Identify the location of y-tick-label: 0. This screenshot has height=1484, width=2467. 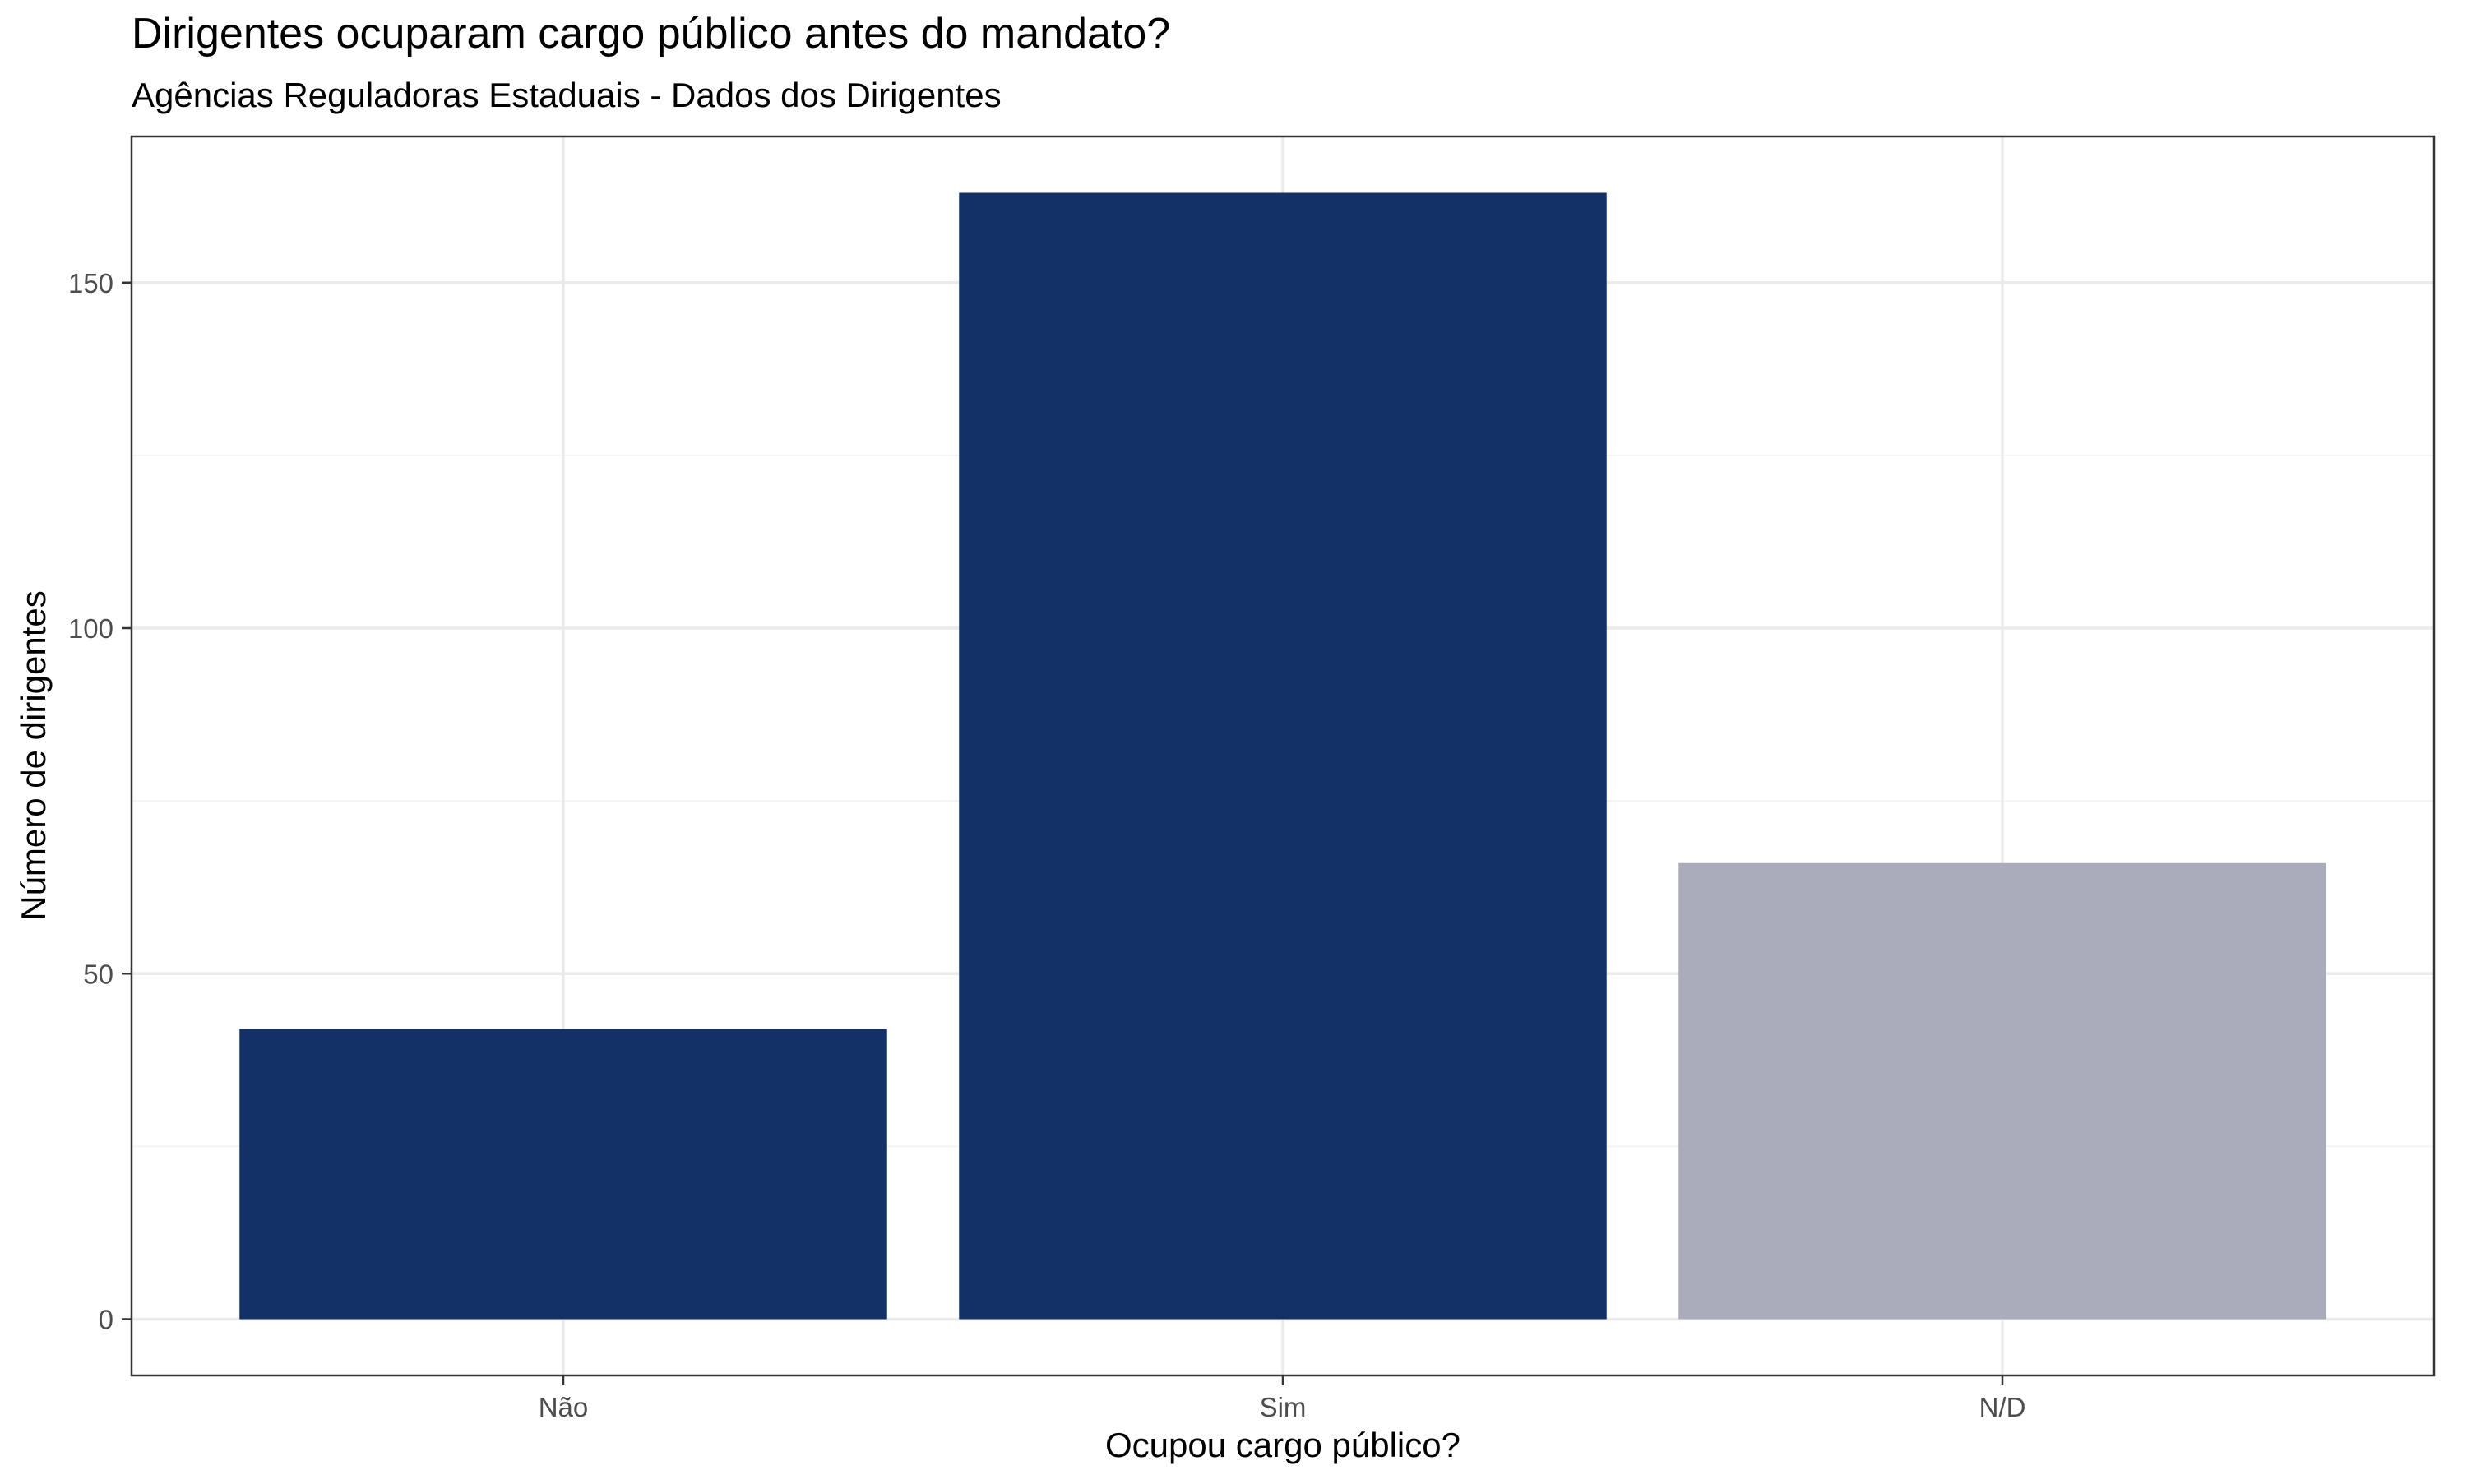
(106, 1320).